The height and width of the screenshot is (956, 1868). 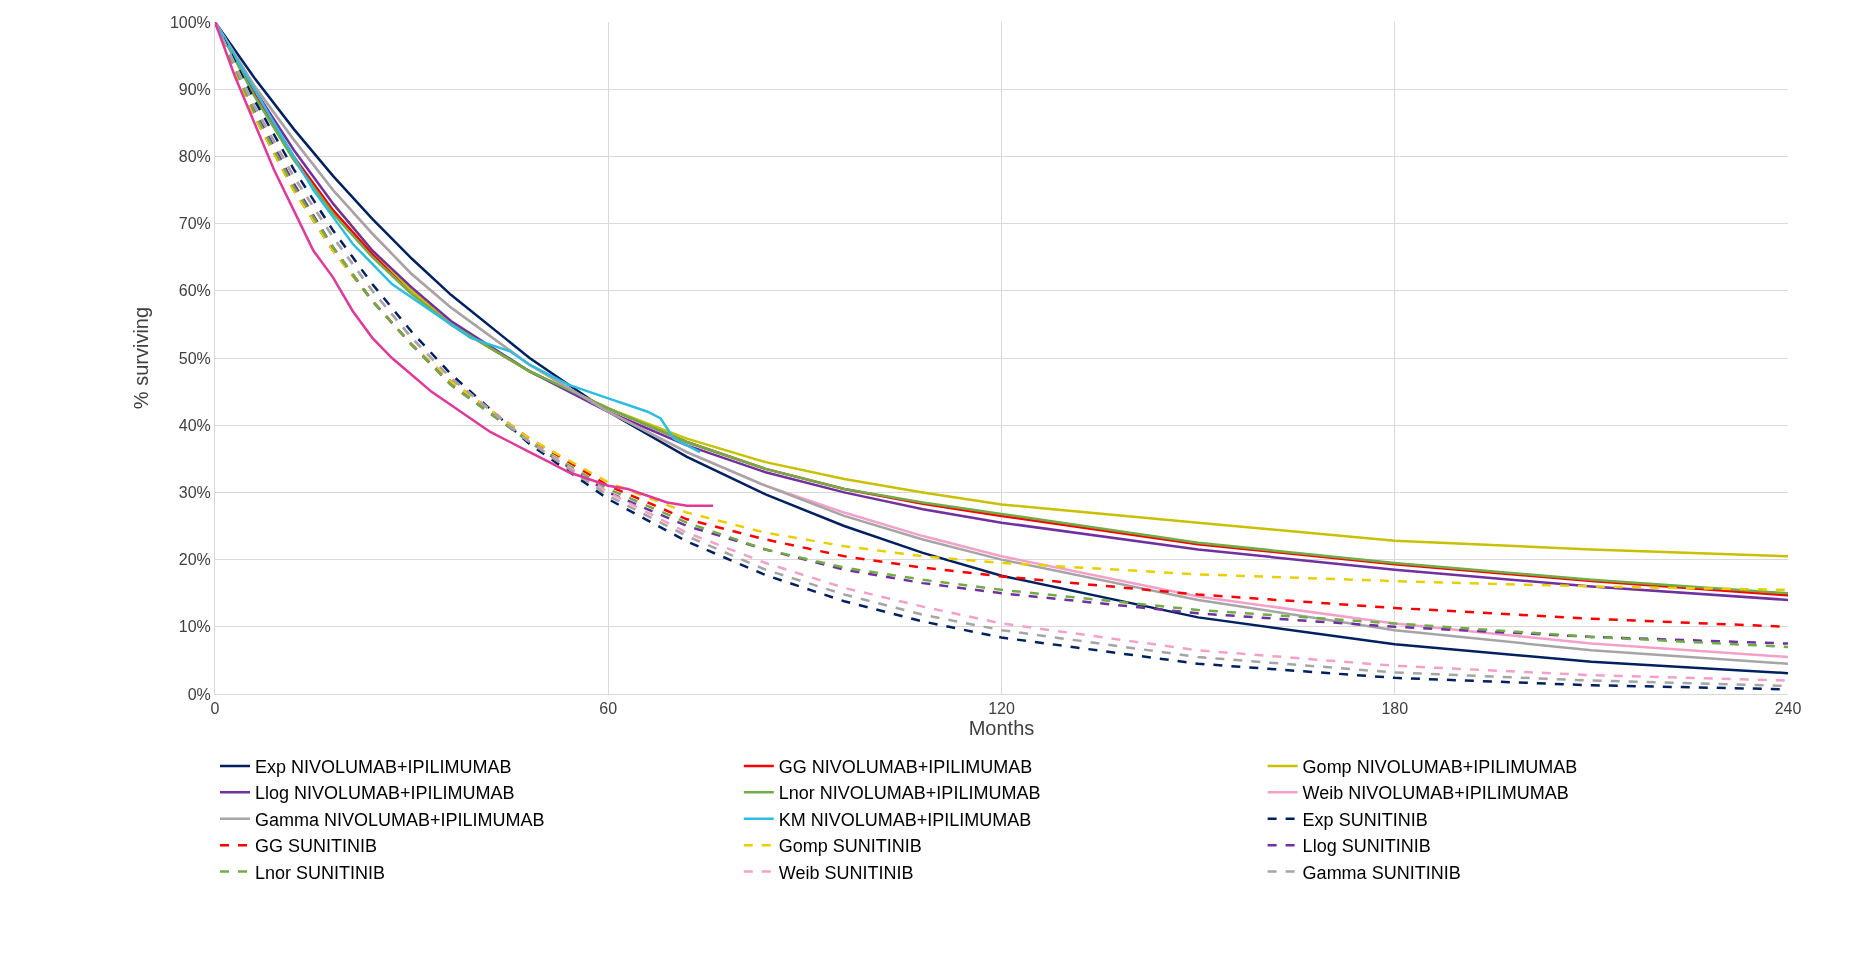 What do you see at coordinates (909, 793) in the screenshot?
I see `legend-label: Lnor NIVOLUMAB+IPILIMUMAB` at bounding box center [909, 793].